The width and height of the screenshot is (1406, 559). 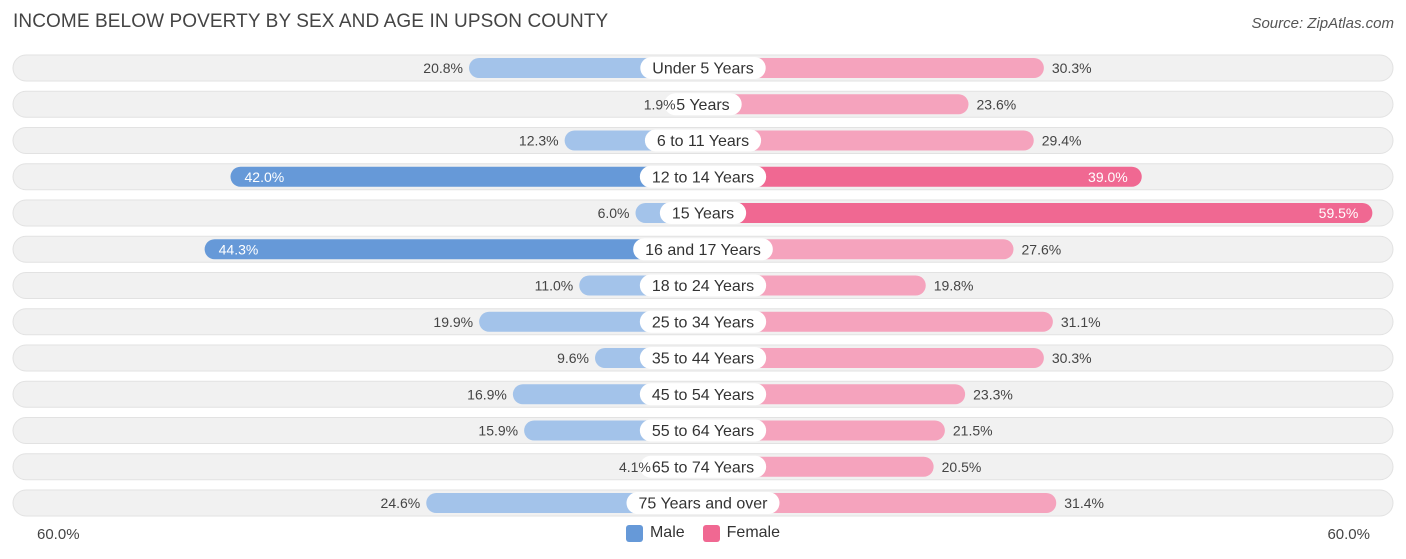 I want to click on category-label: 55 to 64 Years, so click(x=703, y=431).